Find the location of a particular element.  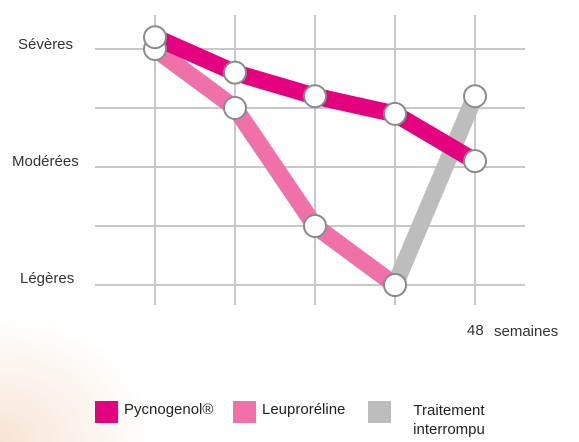

y-tick-legeres: Légères is located at coordinates (47, 278).